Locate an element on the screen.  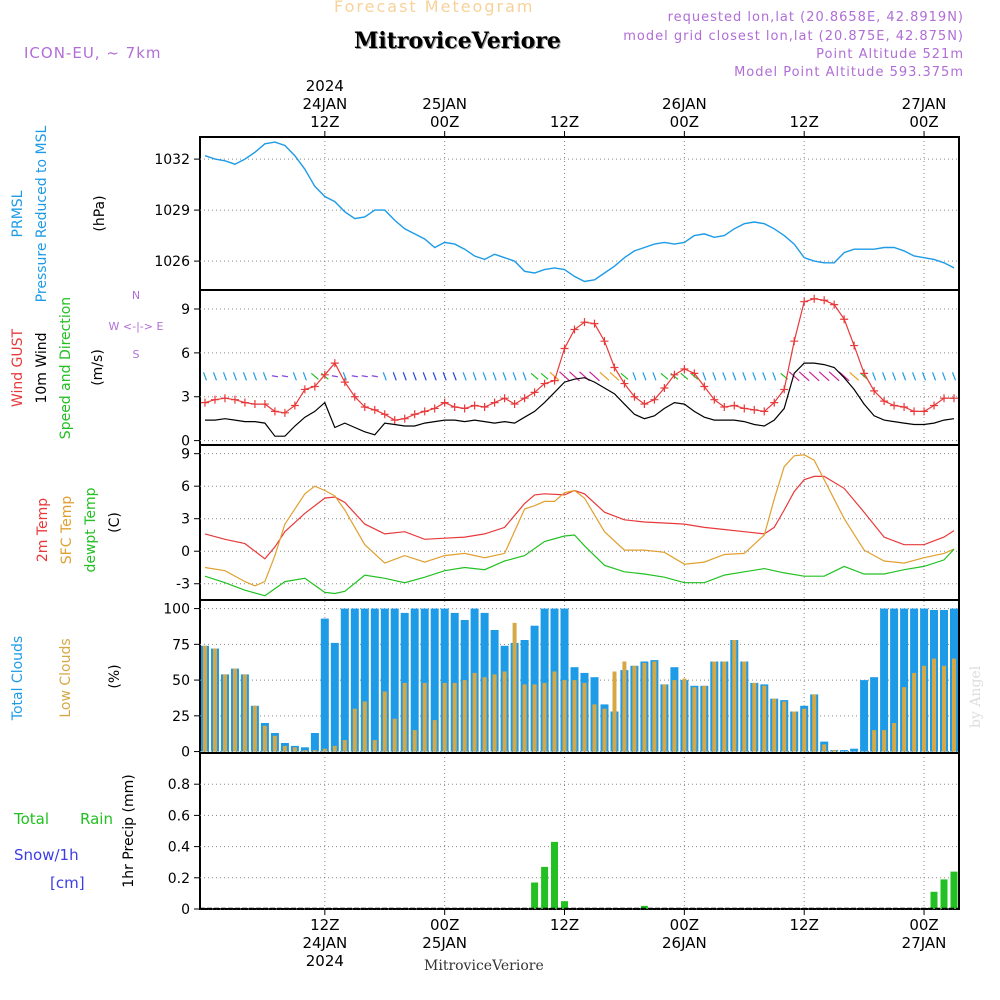
meteogram-title: Forecast Meteogram is located at coordinates (434, 8).